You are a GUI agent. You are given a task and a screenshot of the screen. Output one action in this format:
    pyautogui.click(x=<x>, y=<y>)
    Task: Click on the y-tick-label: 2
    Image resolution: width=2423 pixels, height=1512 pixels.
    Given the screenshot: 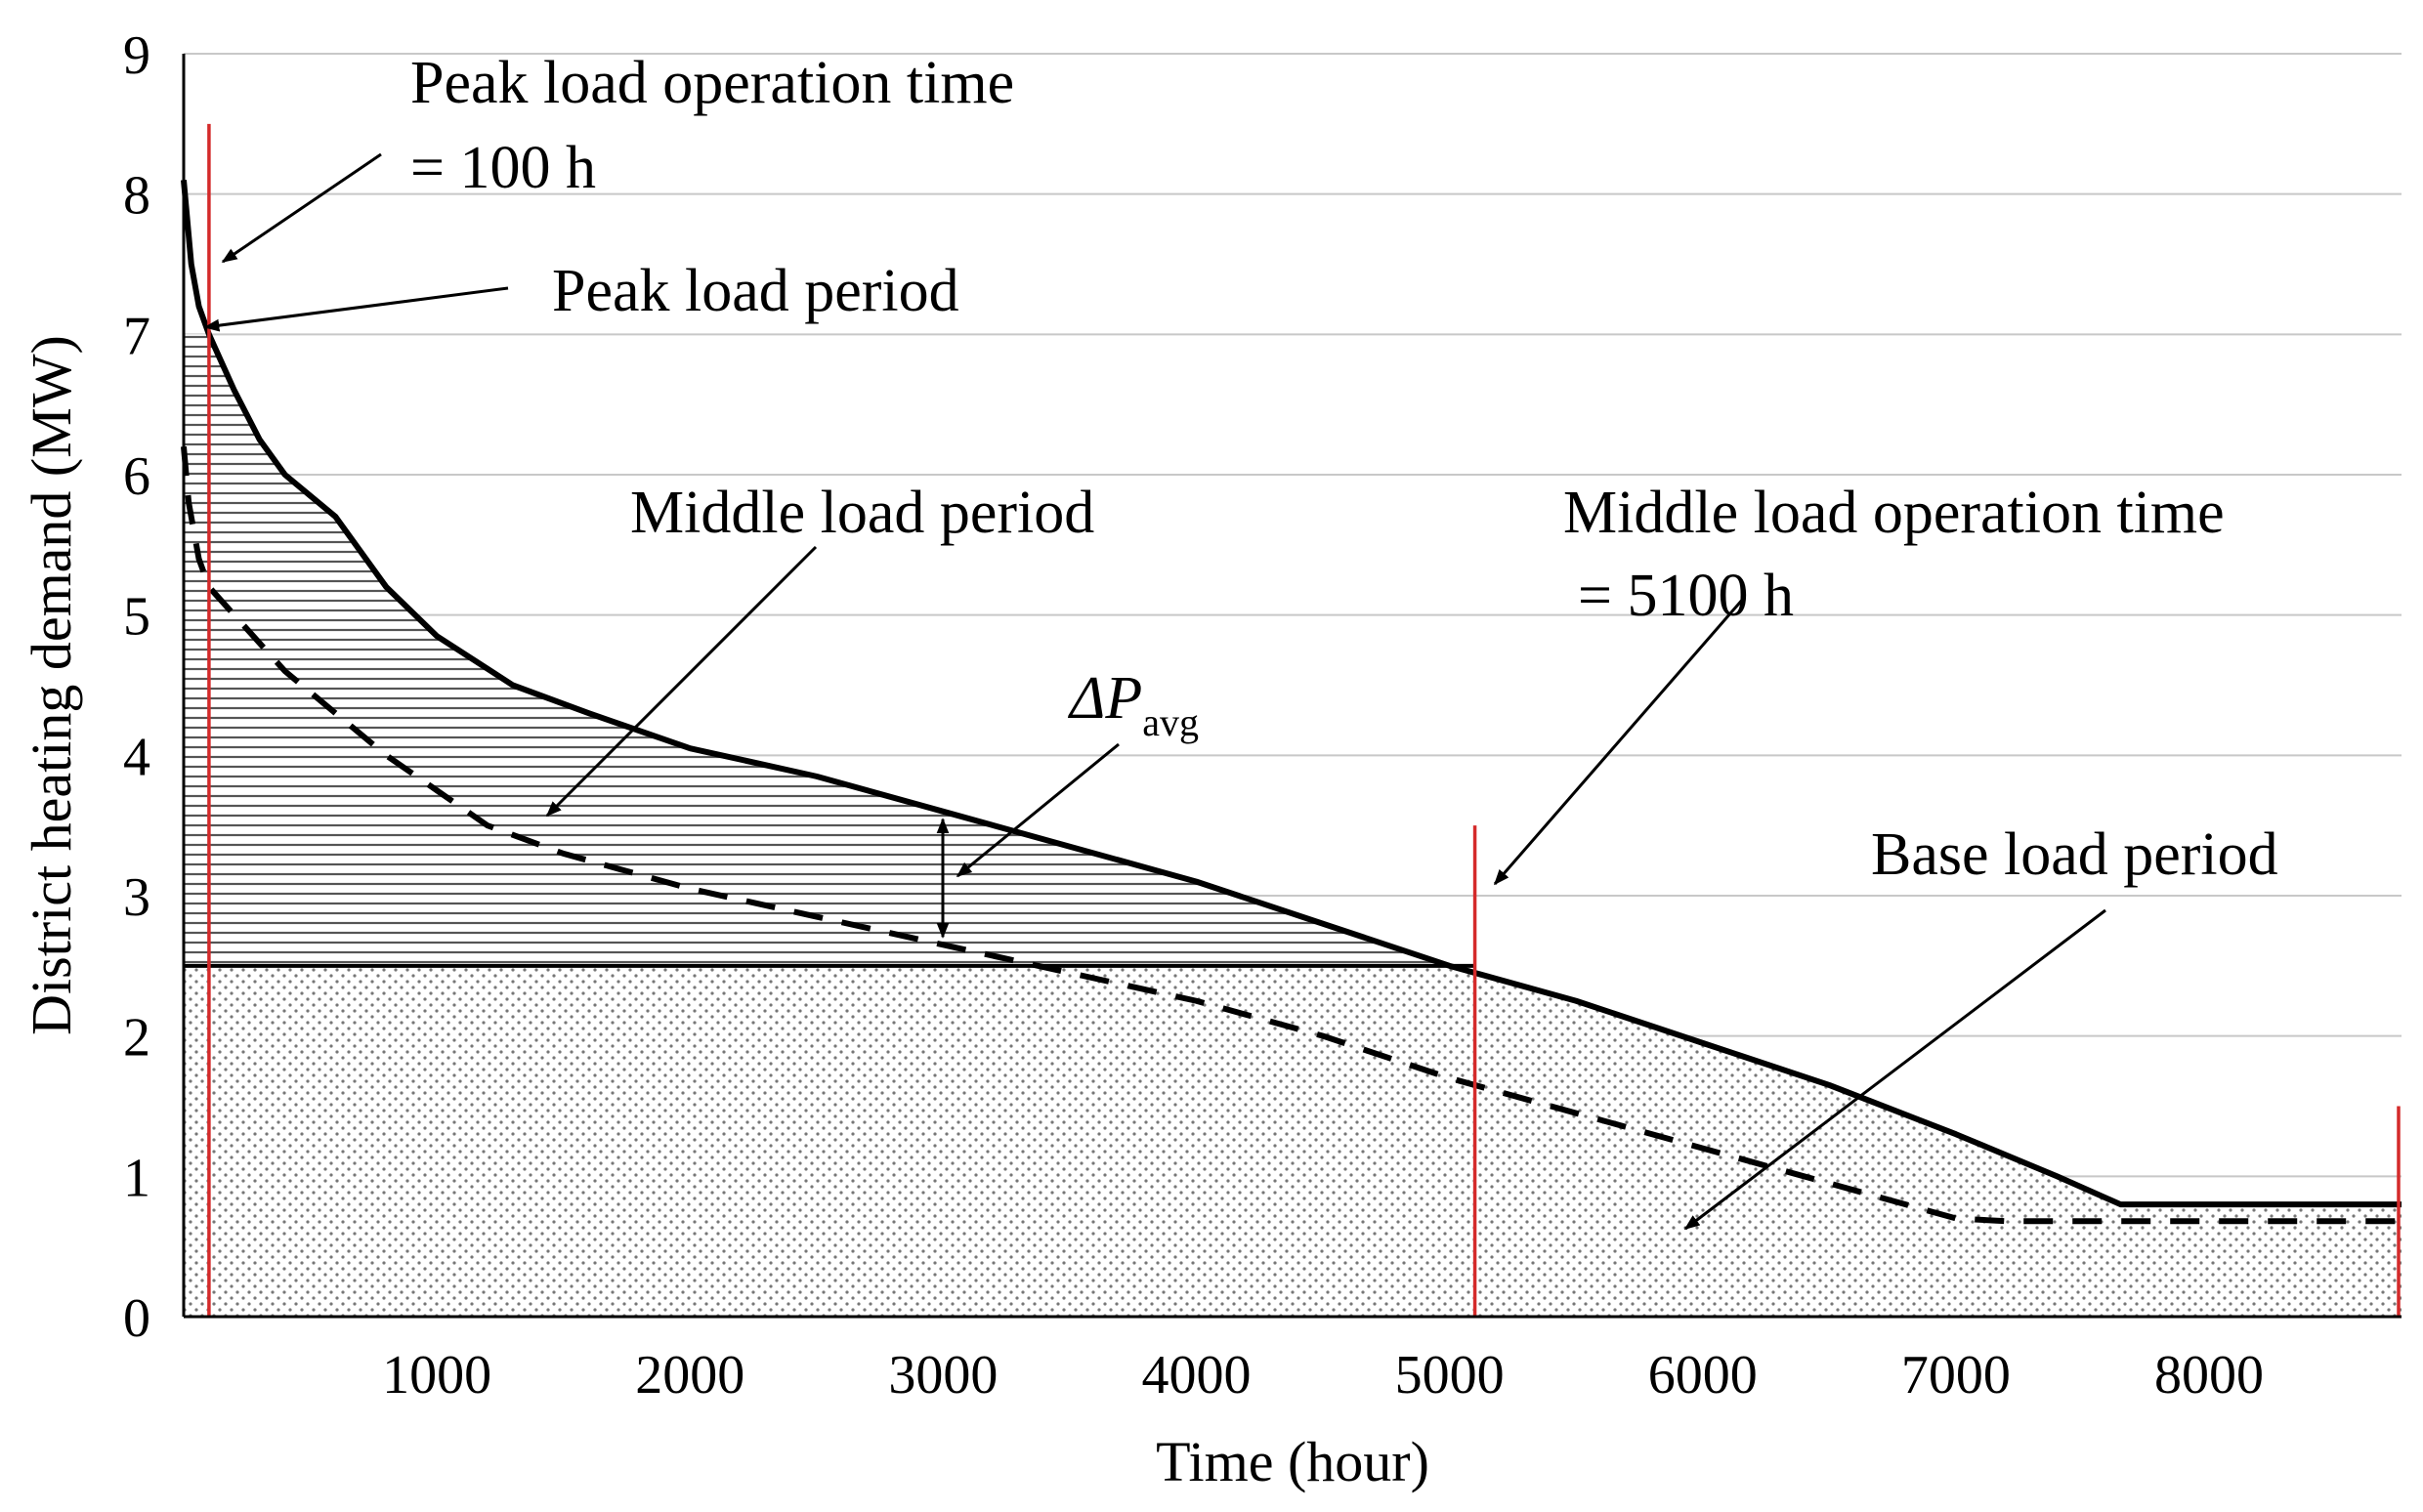 What is the action you would take?
    pyautogui.click(x=137, y=1038)
    